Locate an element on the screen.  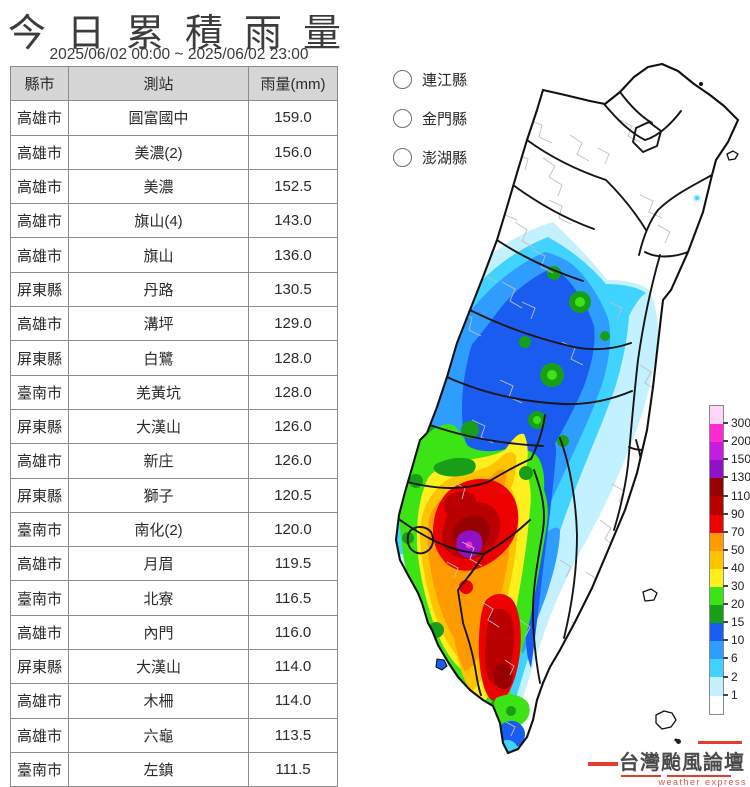
table-row: 高雄市 旗山 136.0 is located at coordinates (174, 255).